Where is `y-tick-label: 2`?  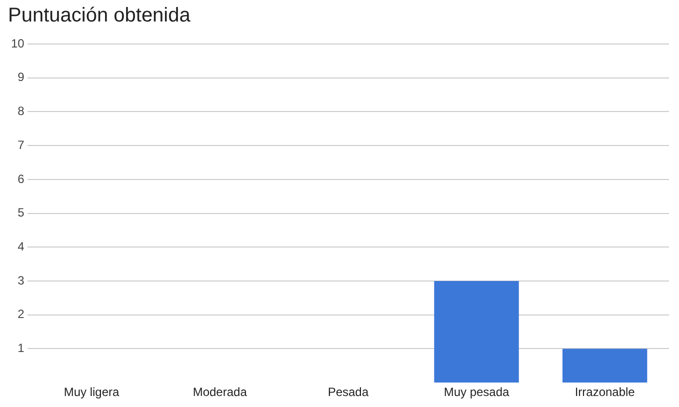 y-tick-label: 2 is located at coordinates (21, 314).